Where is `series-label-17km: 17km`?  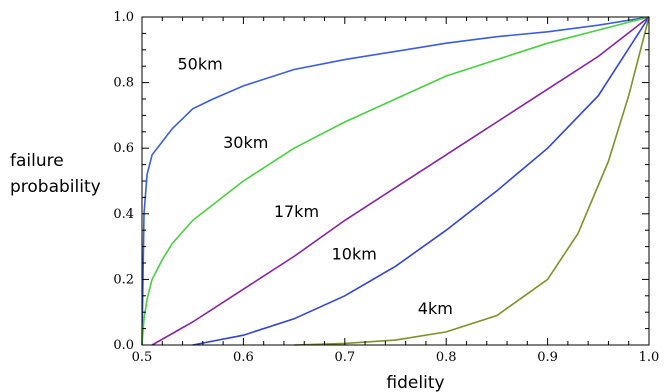
series-label-17km: 17km is located at coordinates (296, 211).